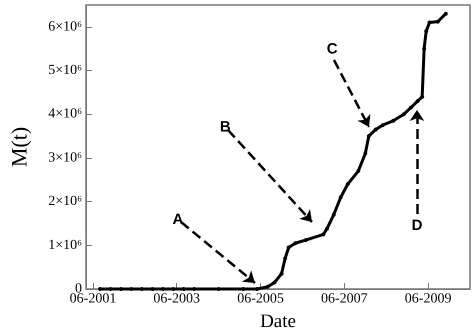 The width and height of the screenshot is (474, 336). I want to click on x-tick-label: 06-2007, so click(344, 299).